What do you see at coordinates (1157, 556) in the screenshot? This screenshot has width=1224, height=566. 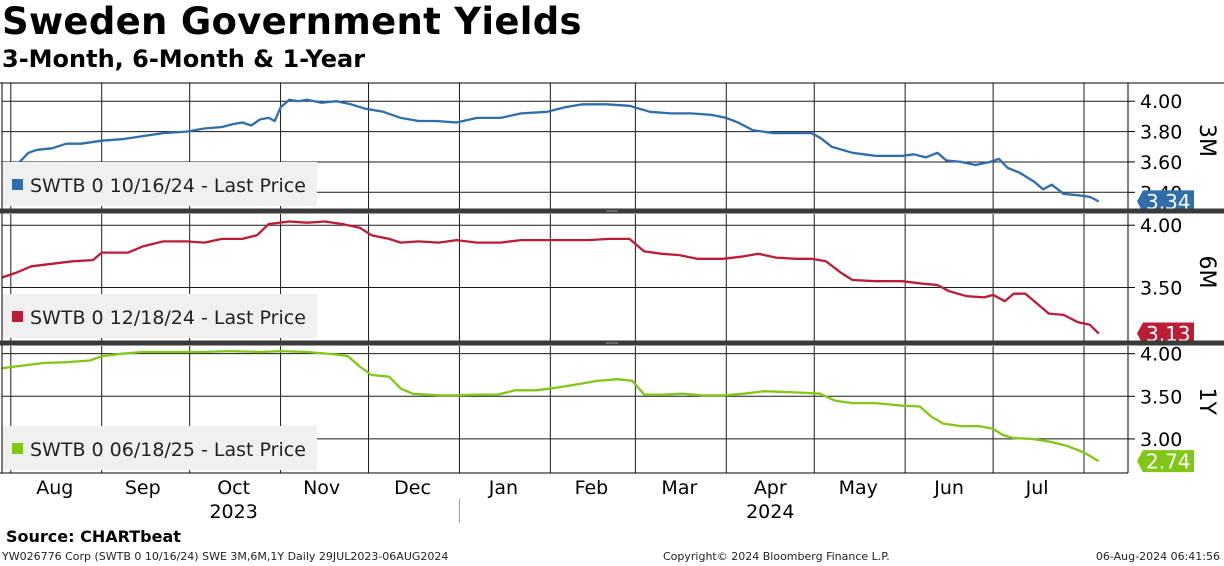 I see `footer-timestamp: 06-Aug-2024 06:41:56` at bounding box center [1157, 556].